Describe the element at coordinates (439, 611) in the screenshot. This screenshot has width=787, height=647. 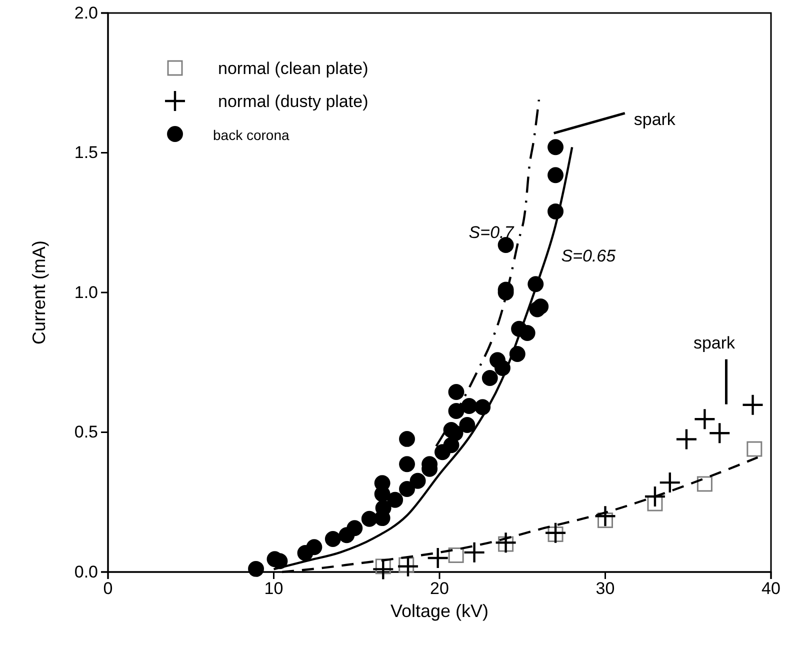
I see `x-axis-title: Voltage (kV)` at that location.